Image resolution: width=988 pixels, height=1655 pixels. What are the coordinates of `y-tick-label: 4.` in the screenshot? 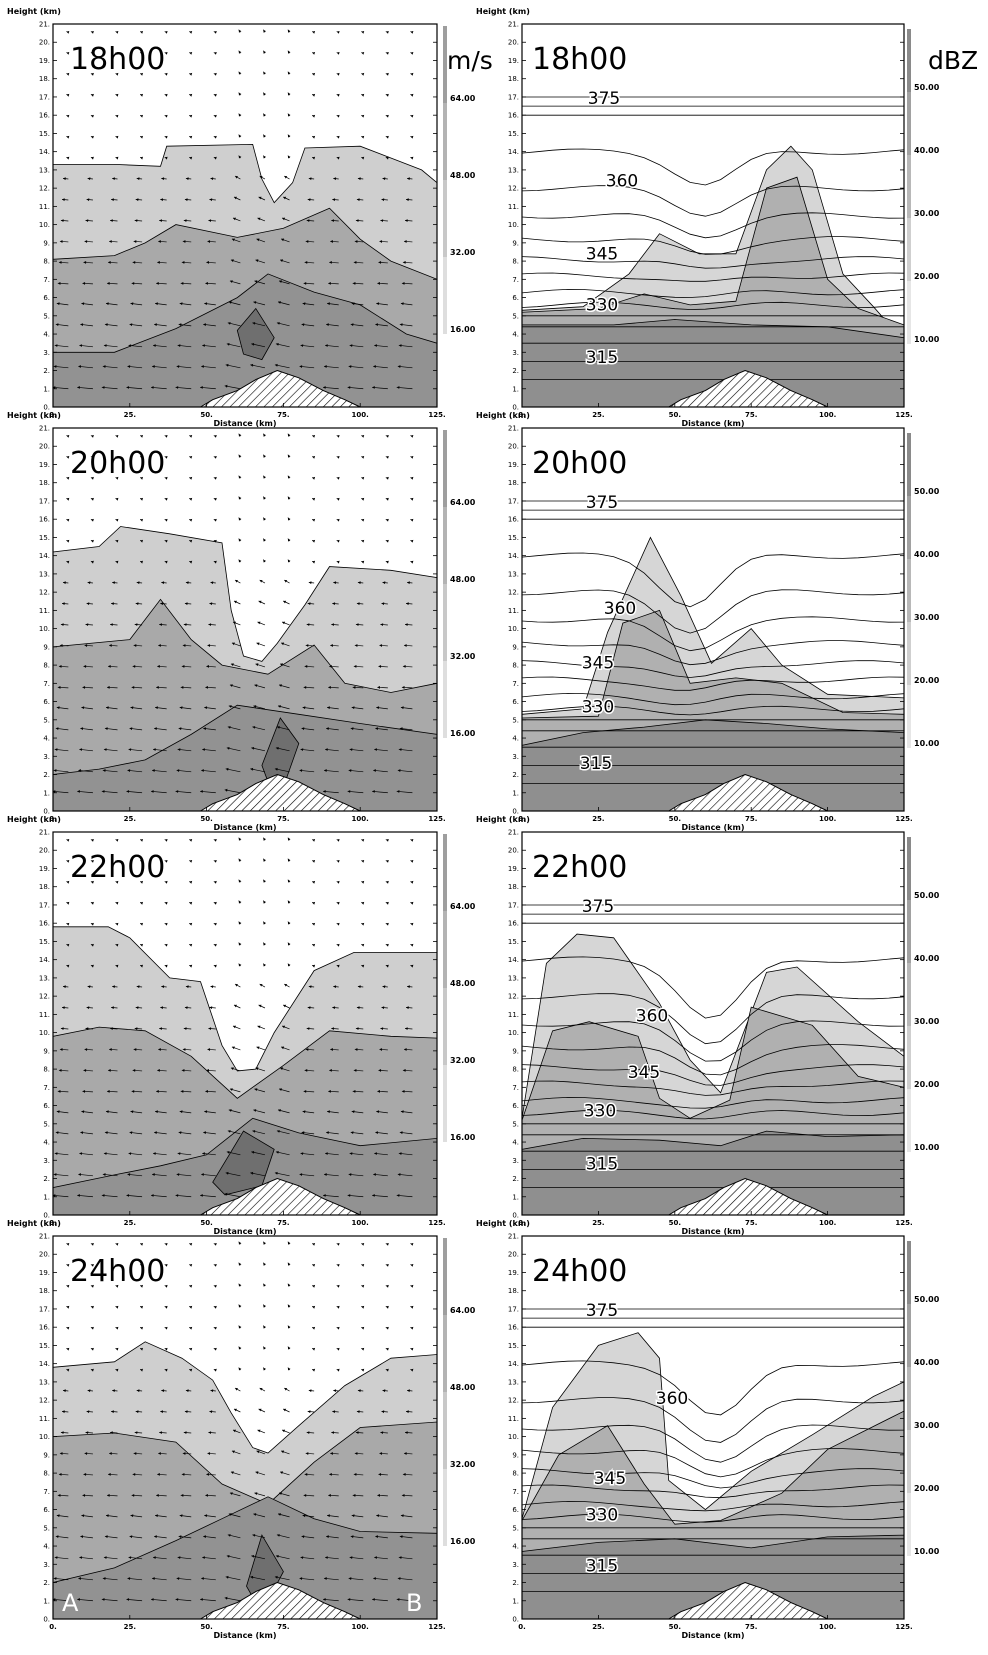 It's located at (515, 1547).